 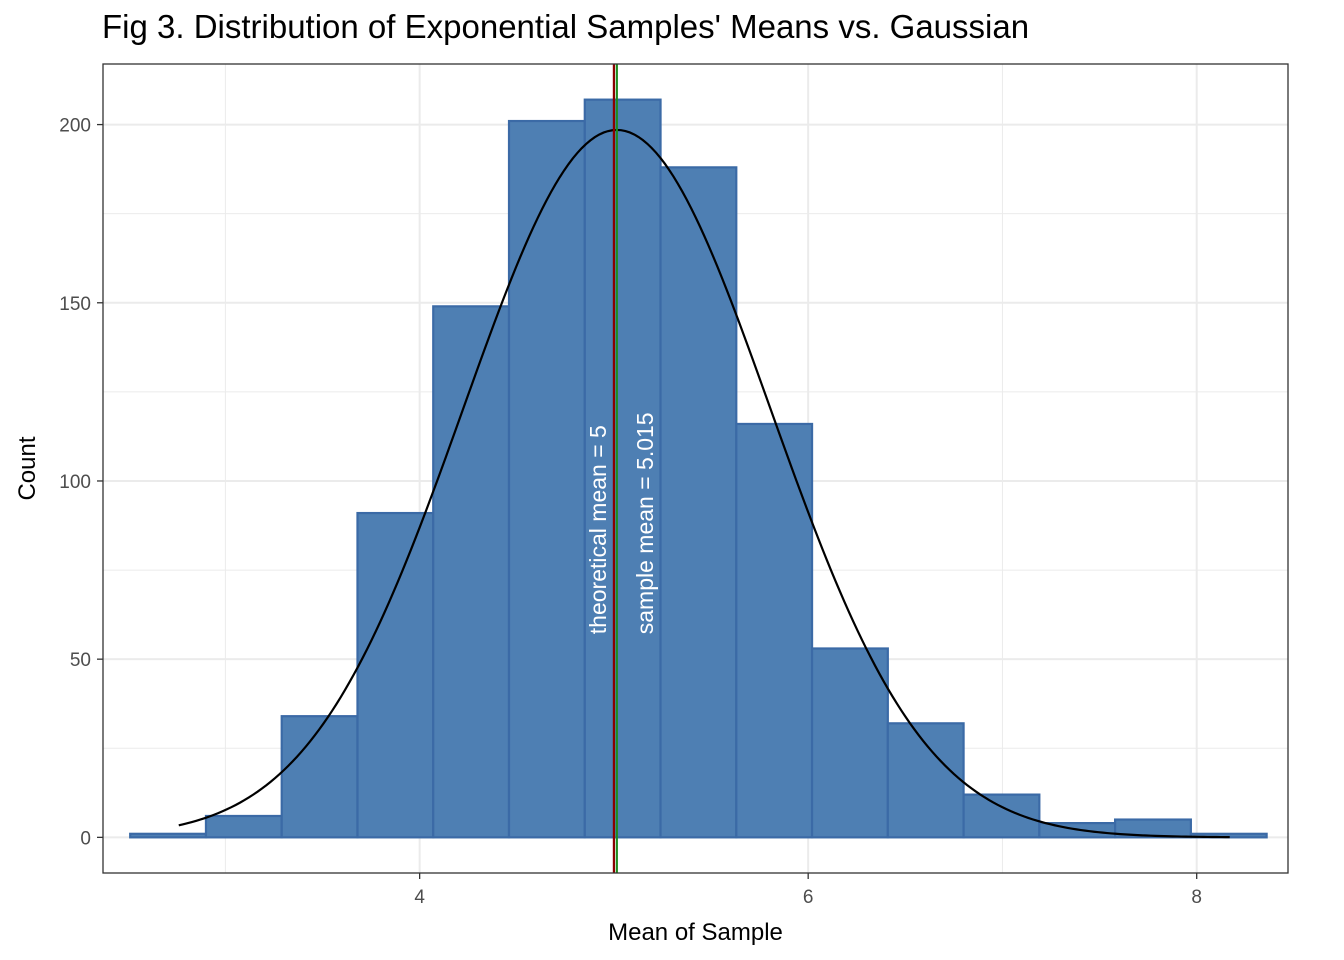 I want to click on mean-lines, so click(x=615, y=468).